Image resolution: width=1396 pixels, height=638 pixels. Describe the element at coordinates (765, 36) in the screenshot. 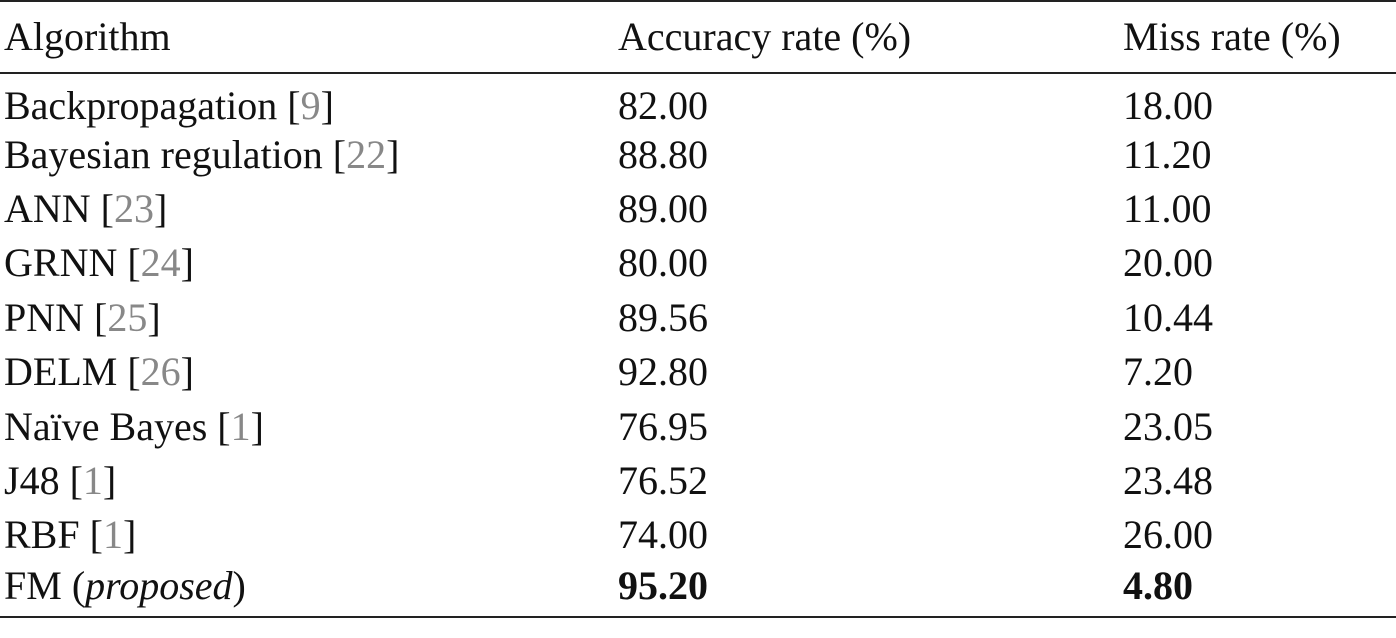

I see `header-cell: Accuracy rate (%)` at that location.